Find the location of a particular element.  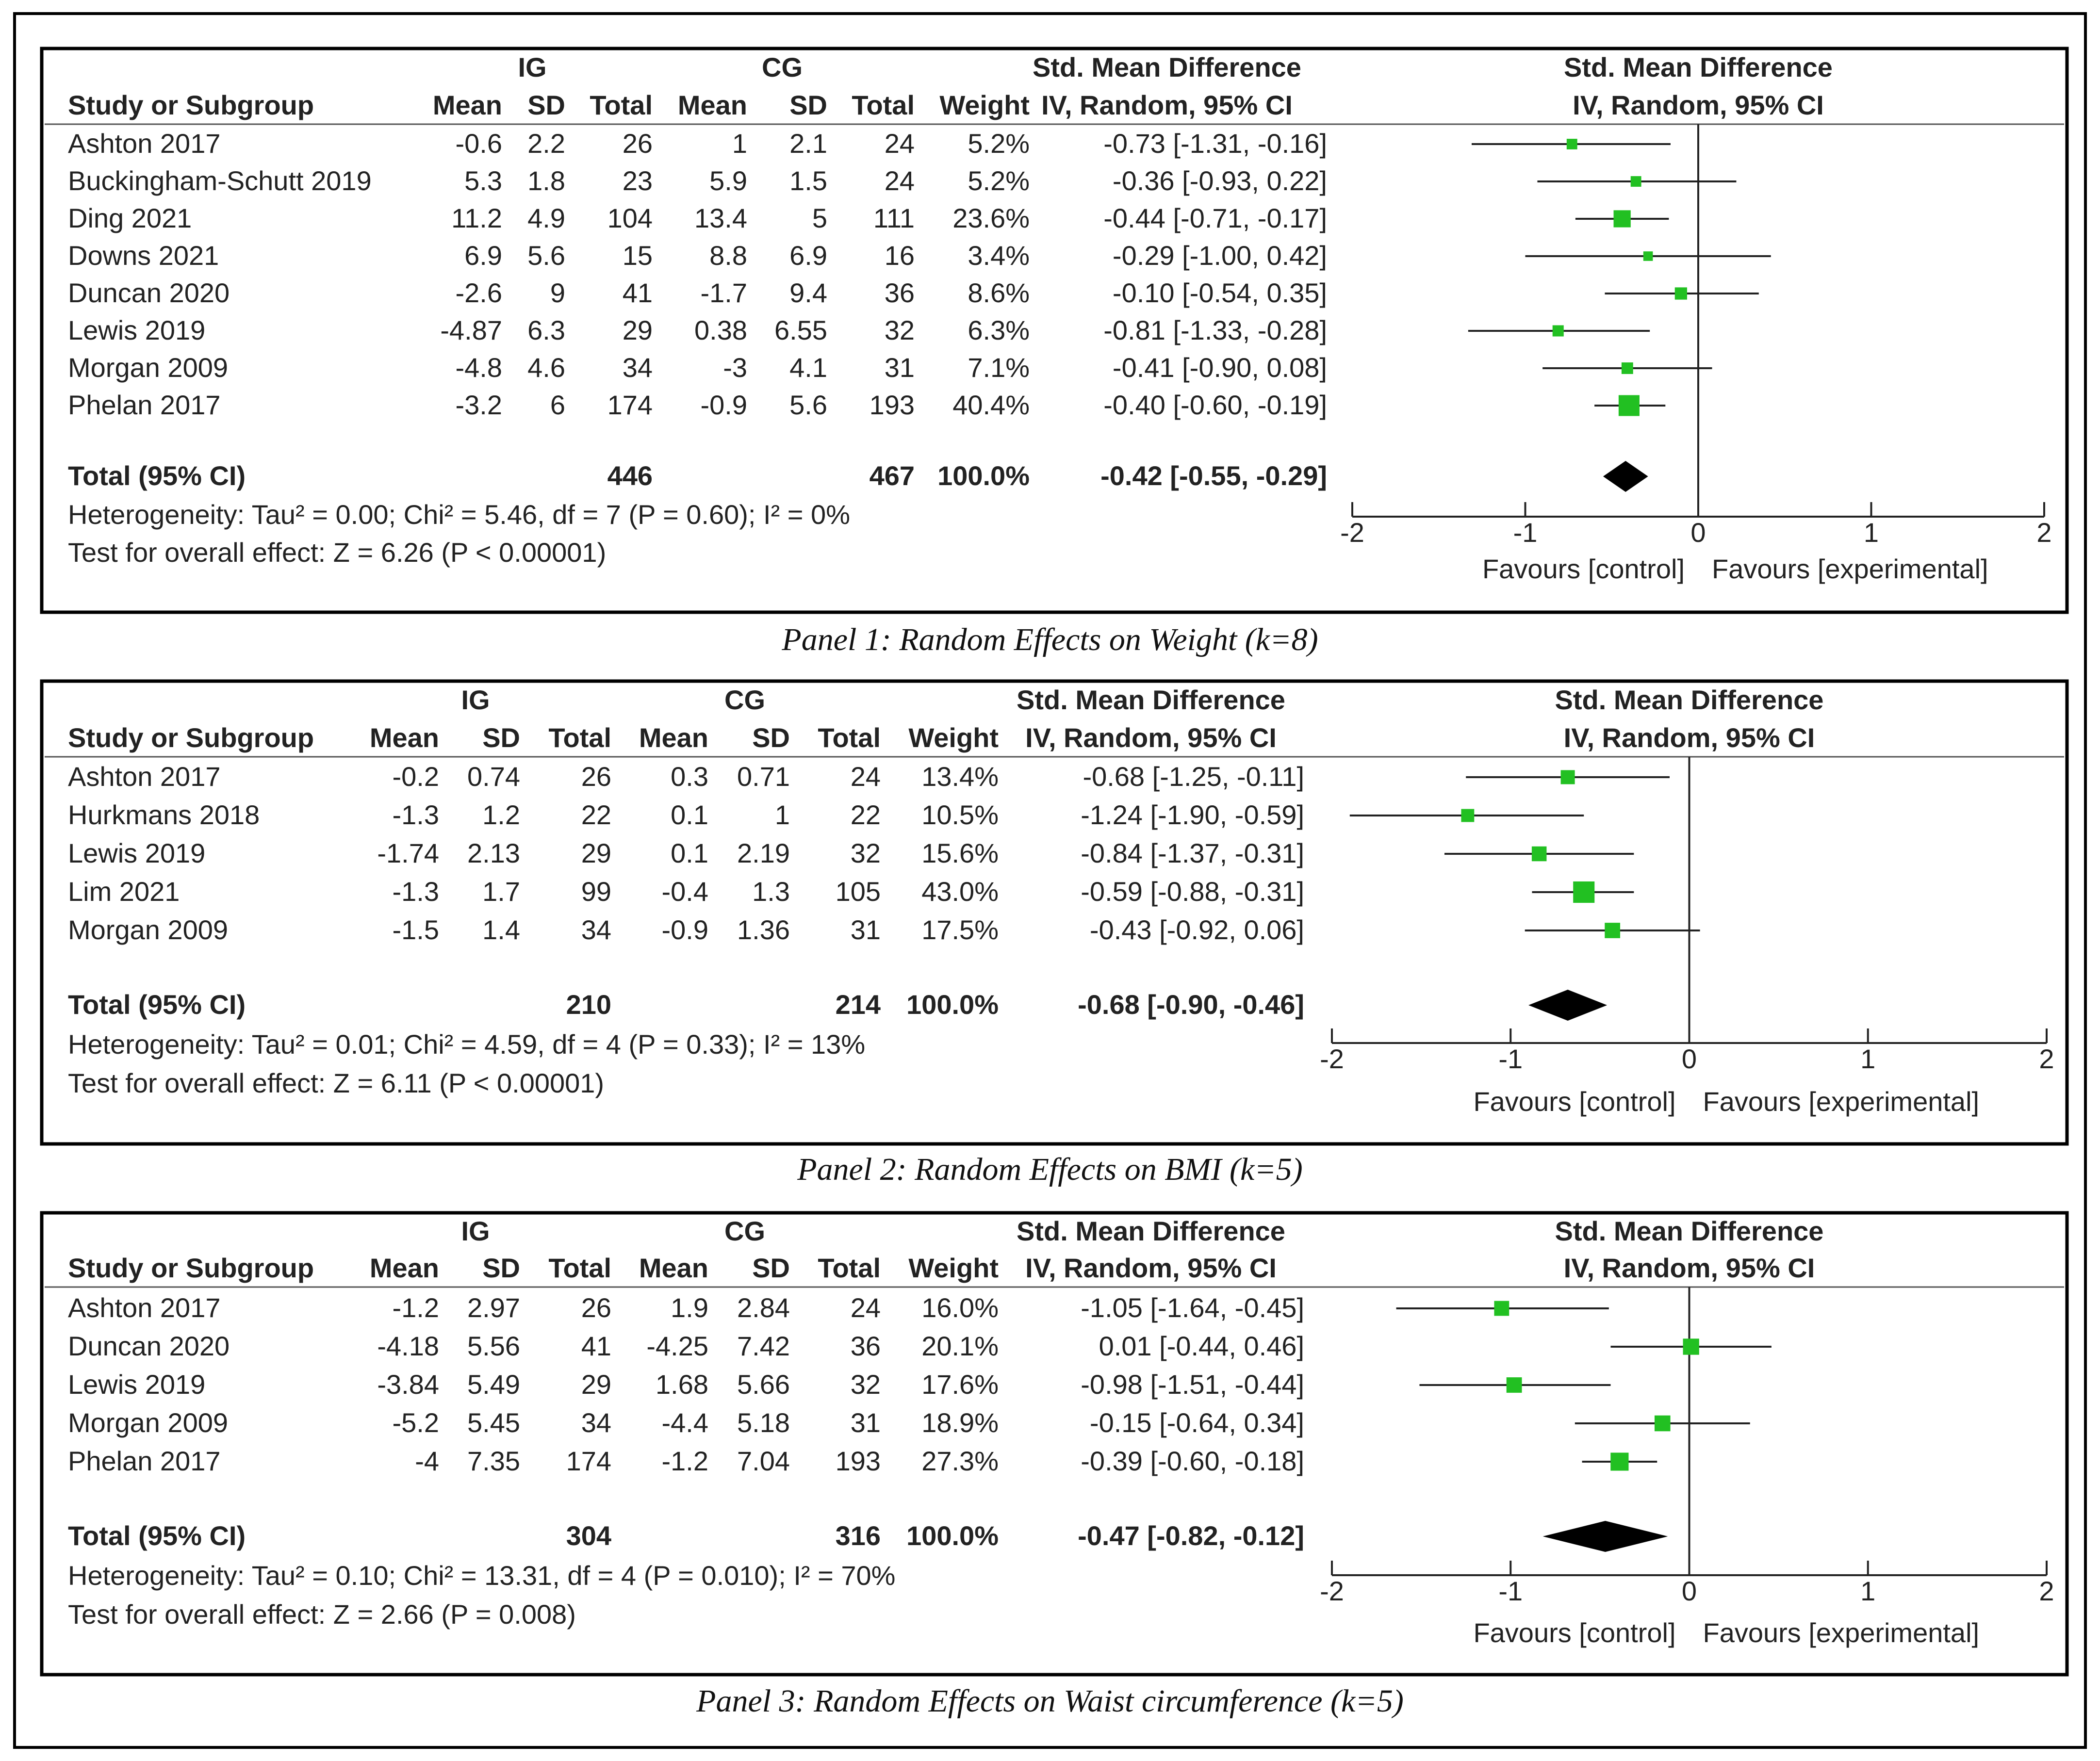

weight: 17.6% is located at coordinates (960, 1384).